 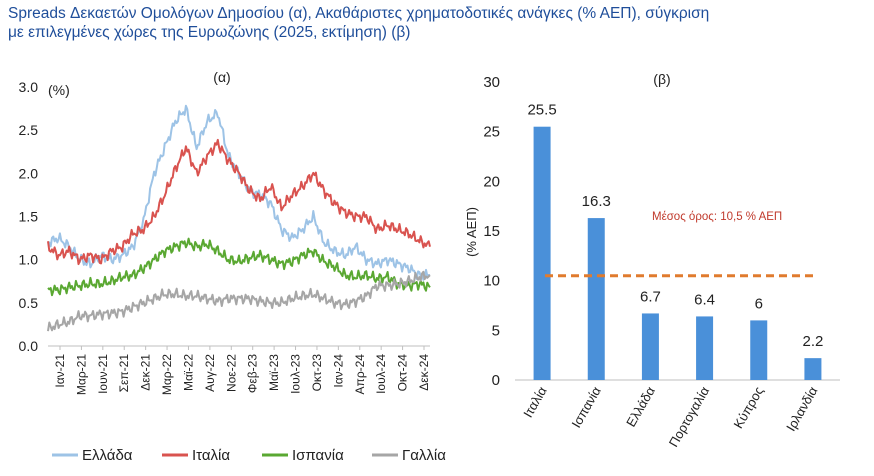 What do you see at coordinates (338, 371) in the screenshot?
I see `chart-a-xtick: Ιαν-24` at bounding box center [338, 371].